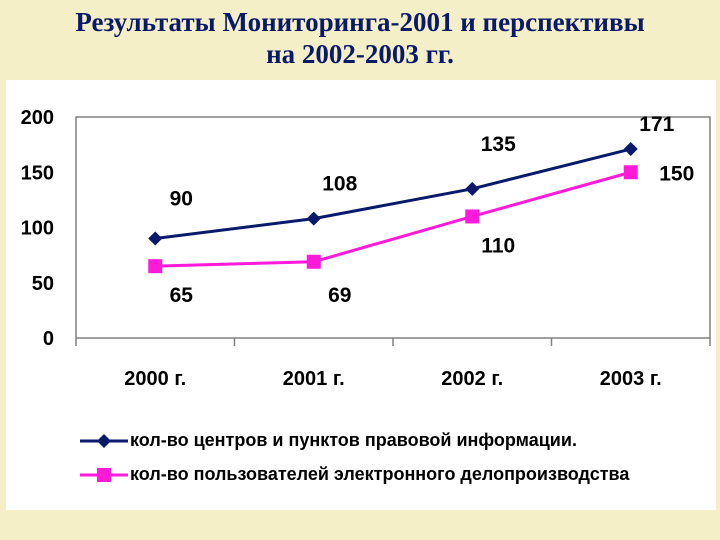 Image resolution: width=720 pixels, height=540 pixels. What do you see at coordinates (339, 295) in the screenshot?
I see `series-2-data-label-1: 69` at bounding box center [339, 295].